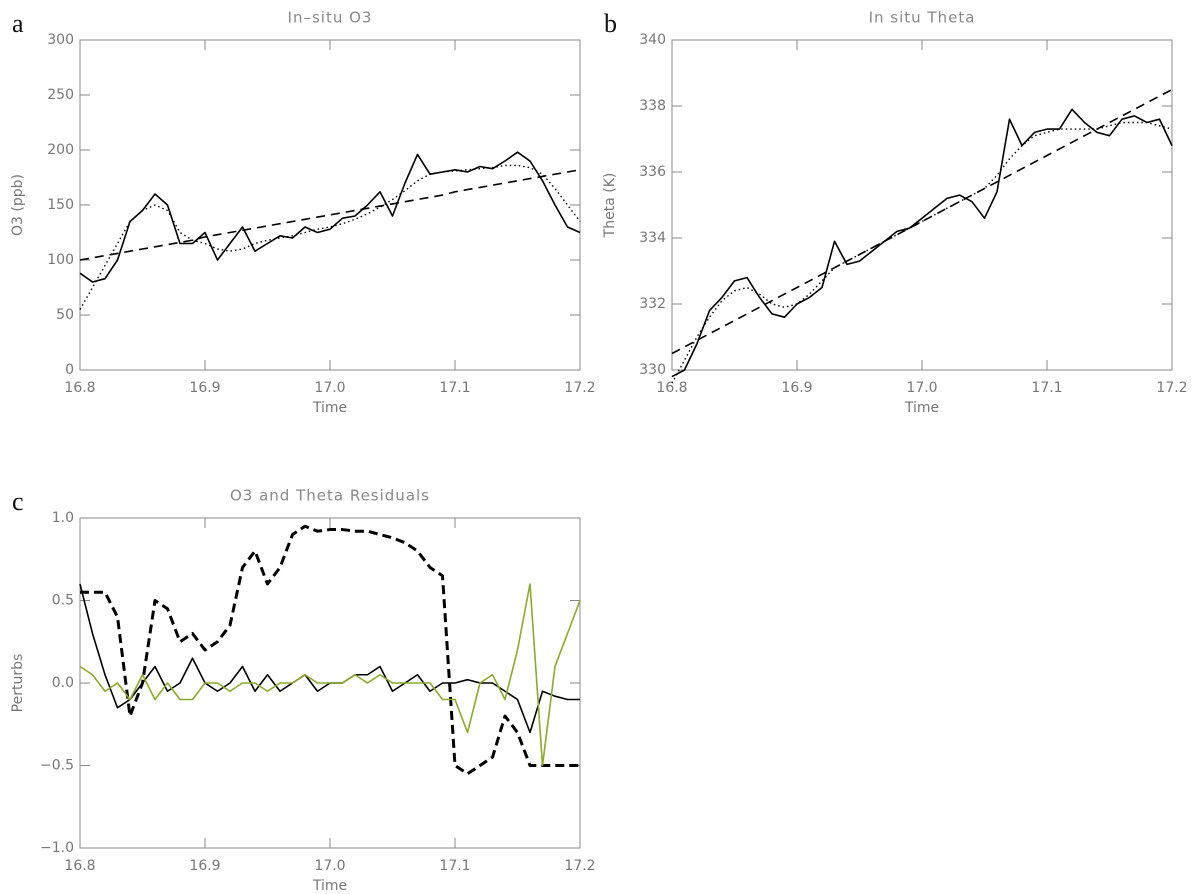  I want to click on y-axis-label: Theta (K), so click(610, 206).